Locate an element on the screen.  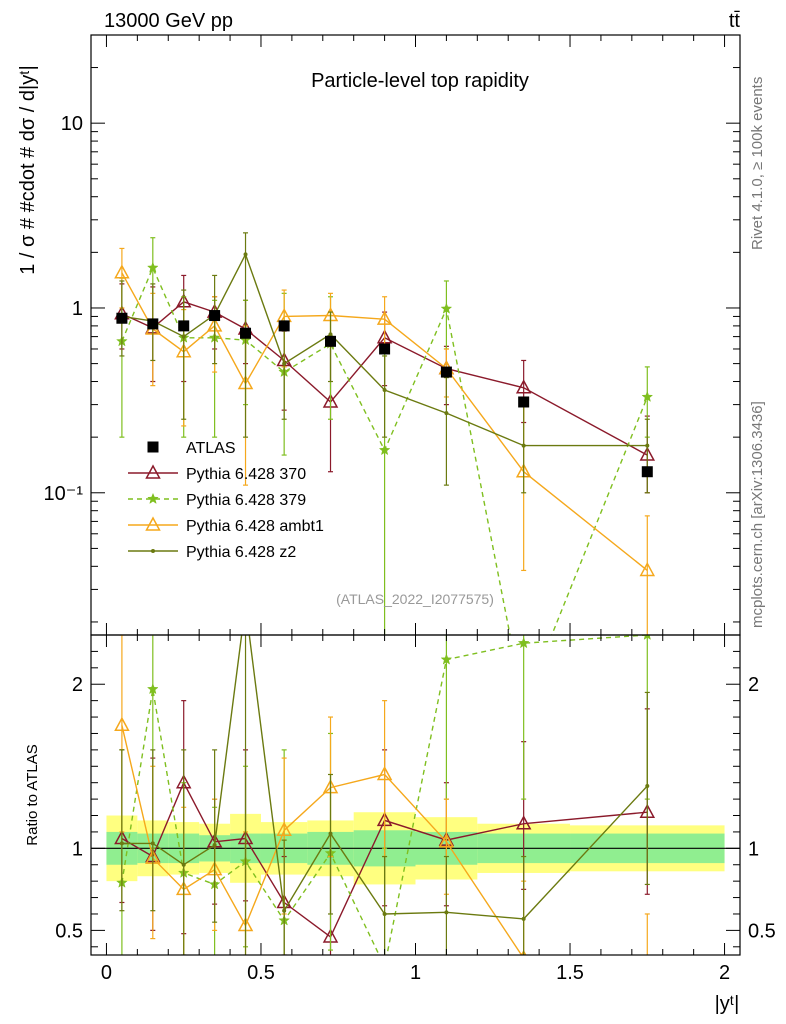
legend-label: Pythia 6.428 z2 is located at coordinates (241, 552).